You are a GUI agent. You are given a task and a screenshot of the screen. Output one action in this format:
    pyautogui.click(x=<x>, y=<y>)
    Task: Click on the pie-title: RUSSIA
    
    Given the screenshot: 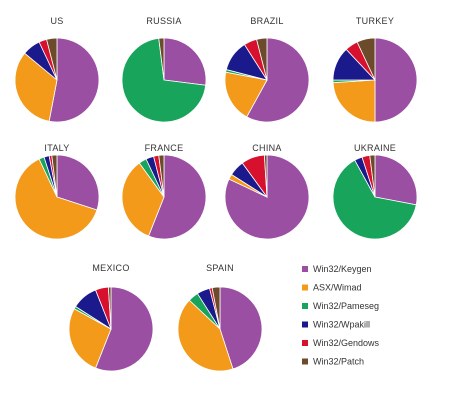 What is the action you would take?
    pyautogui.click(x=163, y=21)
    